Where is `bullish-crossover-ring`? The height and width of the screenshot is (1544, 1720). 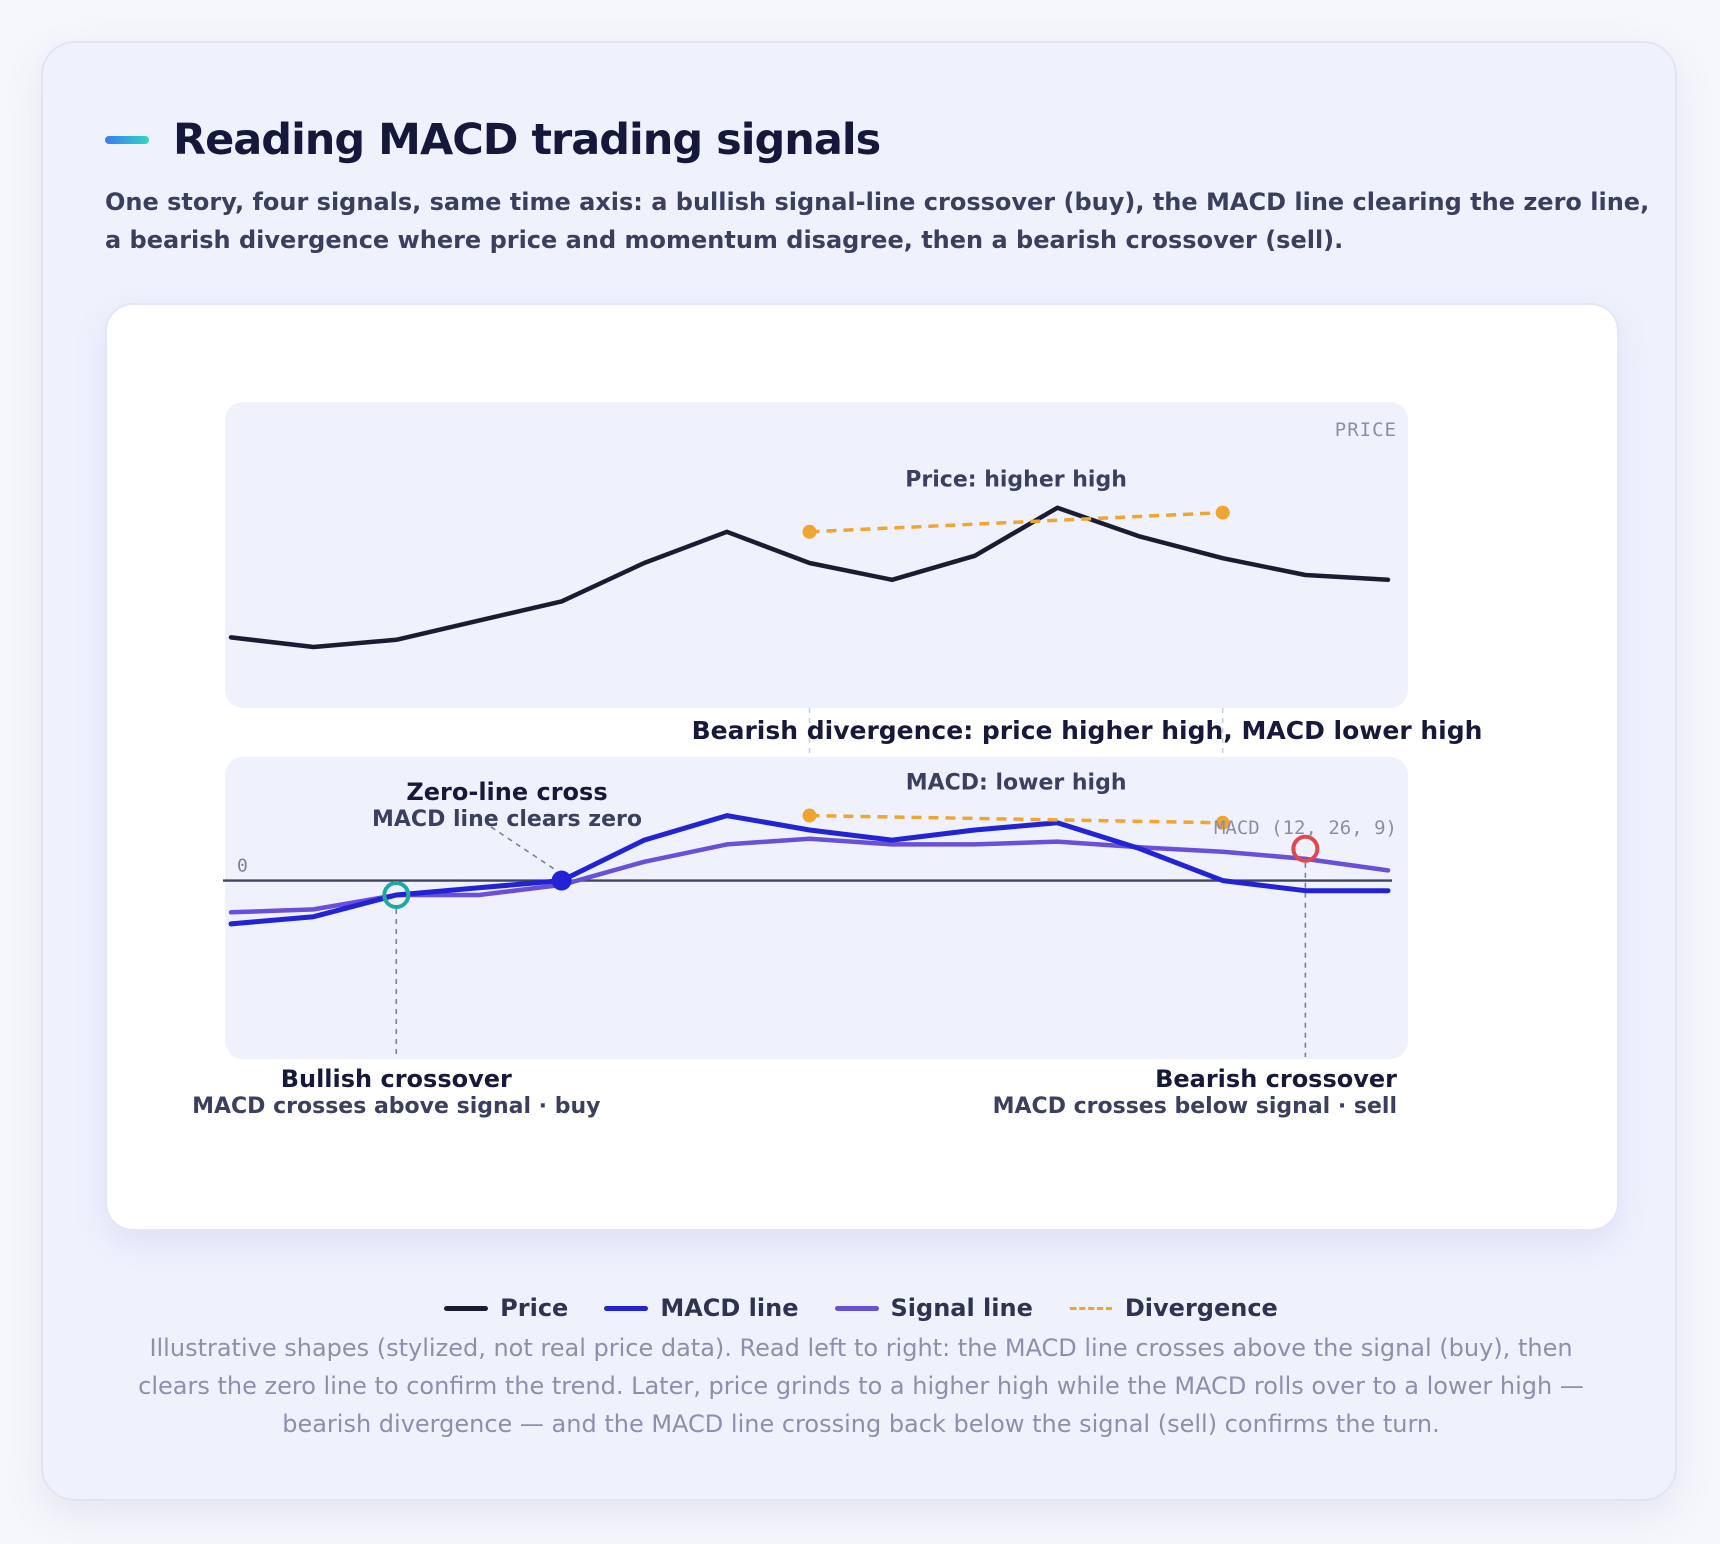 bullish-crossover-ring is located at coordinates (396, 895).